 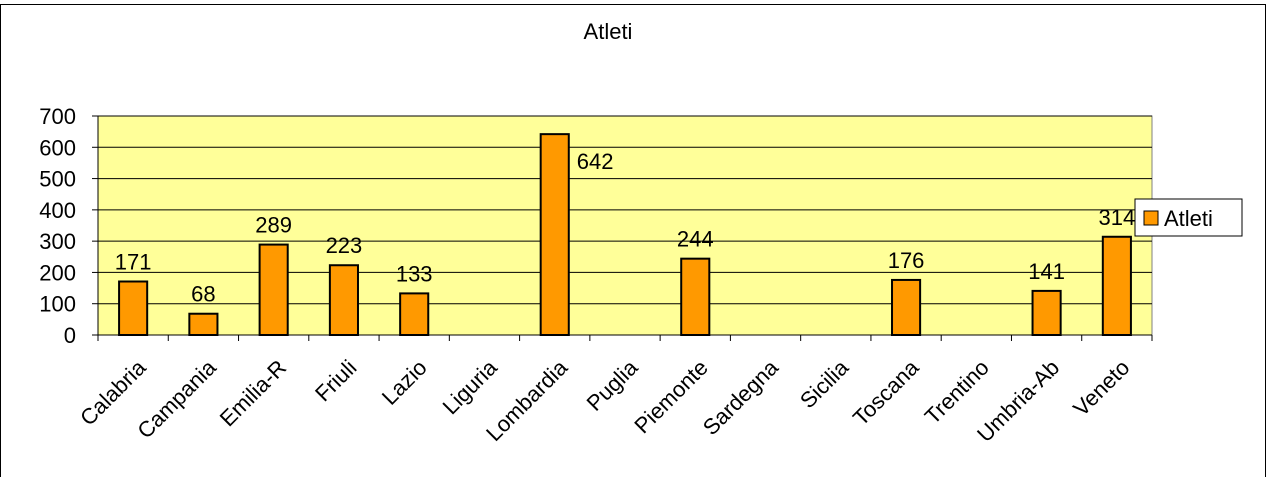 I want to click on legend: Atleti, so click(x=1188, y=217).